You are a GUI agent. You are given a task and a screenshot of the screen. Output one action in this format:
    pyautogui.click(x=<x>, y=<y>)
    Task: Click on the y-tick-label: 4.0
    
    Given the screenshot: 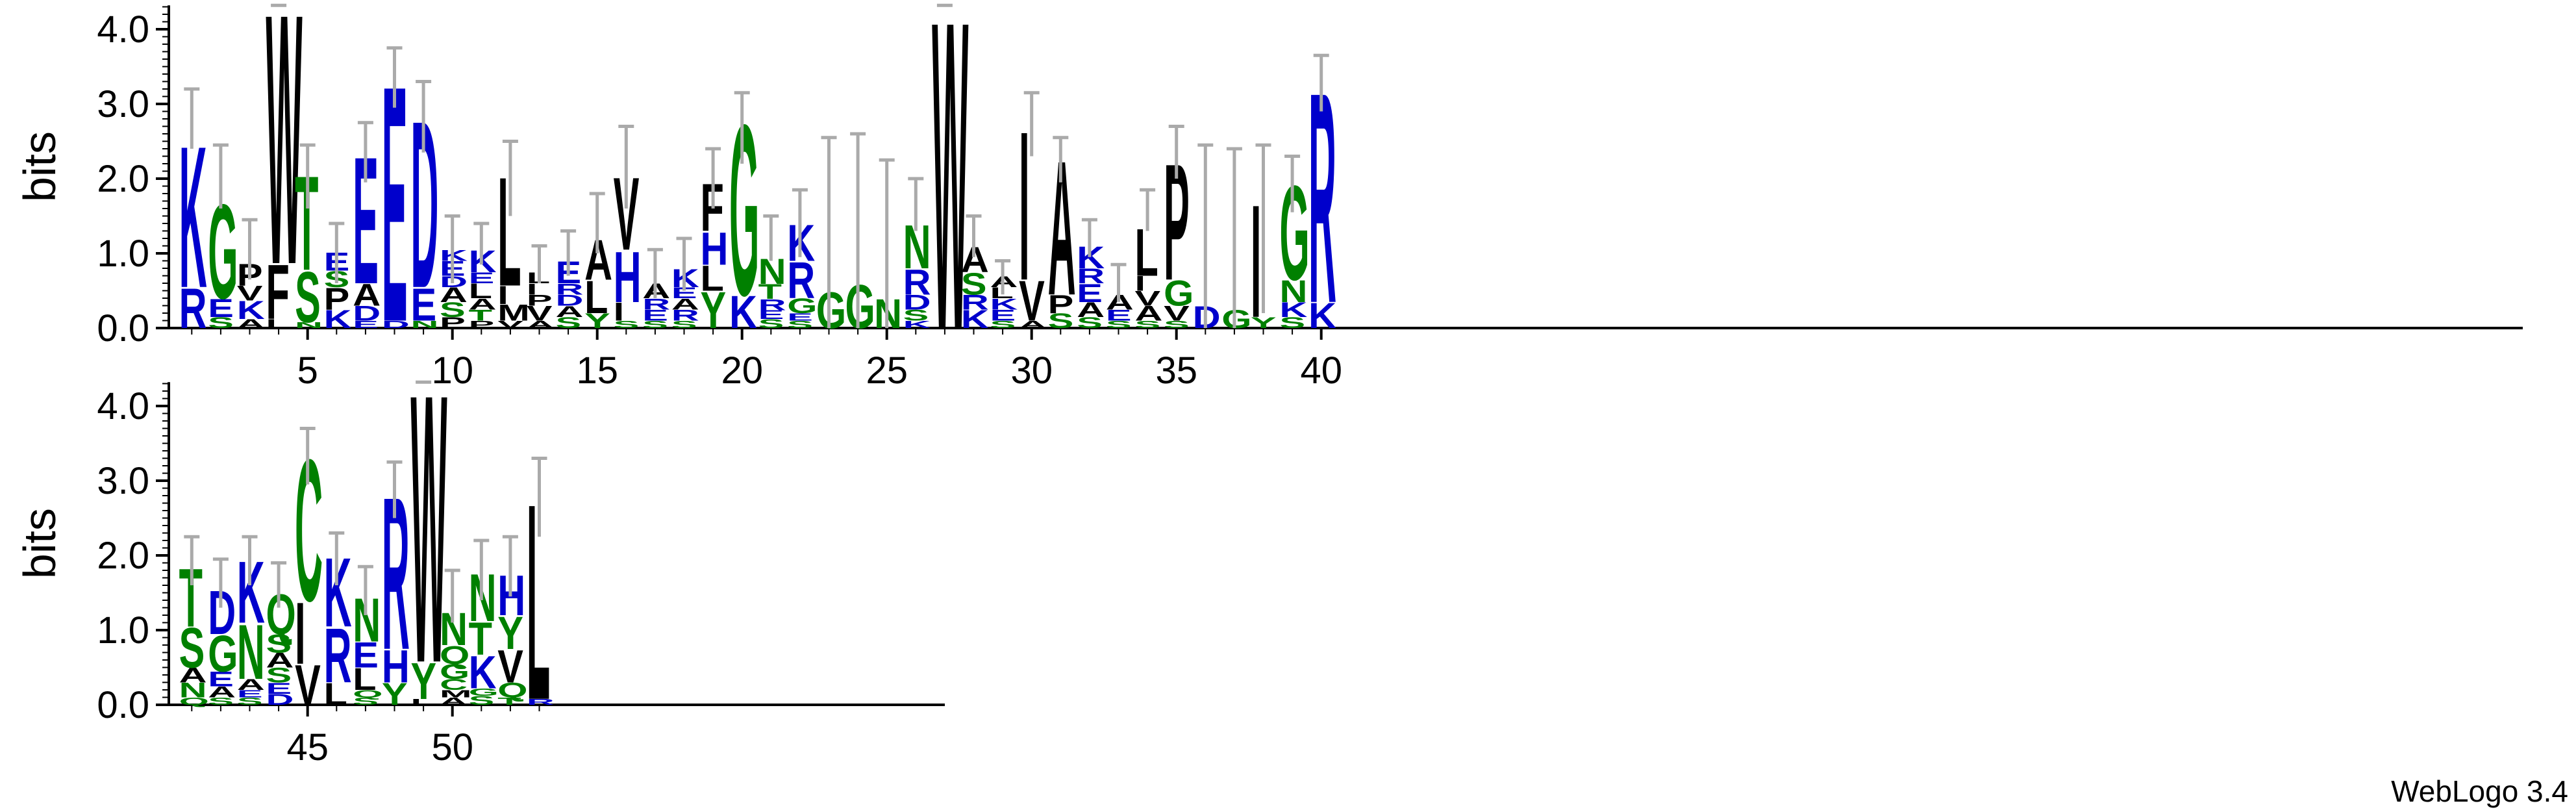 What is the action you would take?
    pyautogui.click(x=123, y=406)
    